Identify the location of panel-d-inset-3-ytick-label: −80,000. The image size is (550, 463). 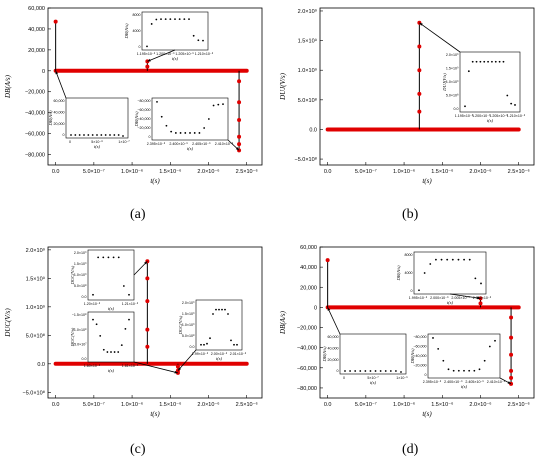
(419, 337).